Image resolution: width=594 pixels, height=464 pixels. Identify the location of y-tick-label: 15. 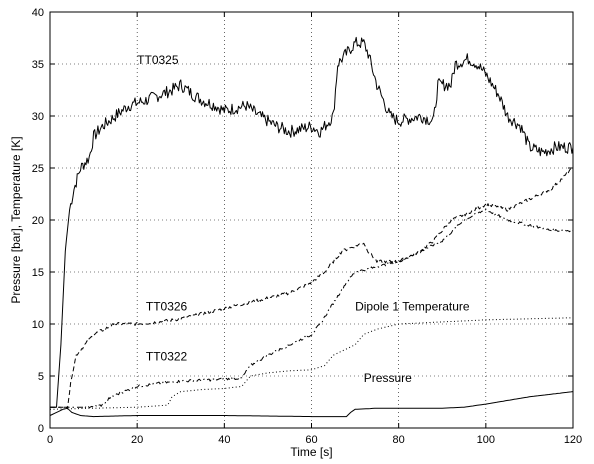
(38, 273).